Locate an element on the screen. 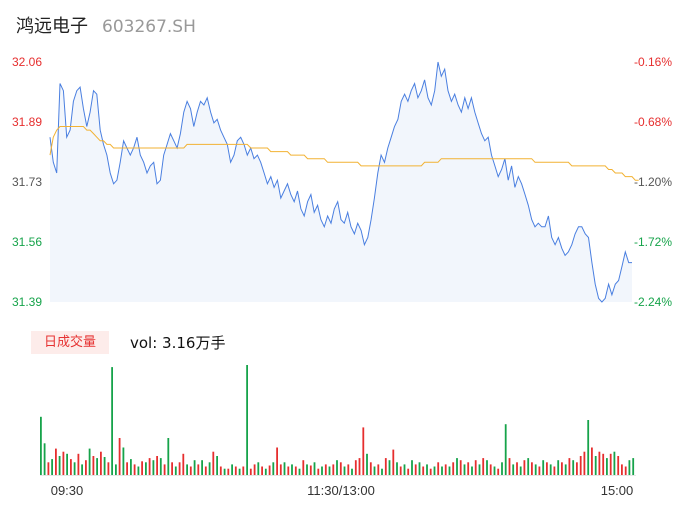 The image size is (686, 524). volume-tab: 日成交量 is located at coordinates (70, 342).